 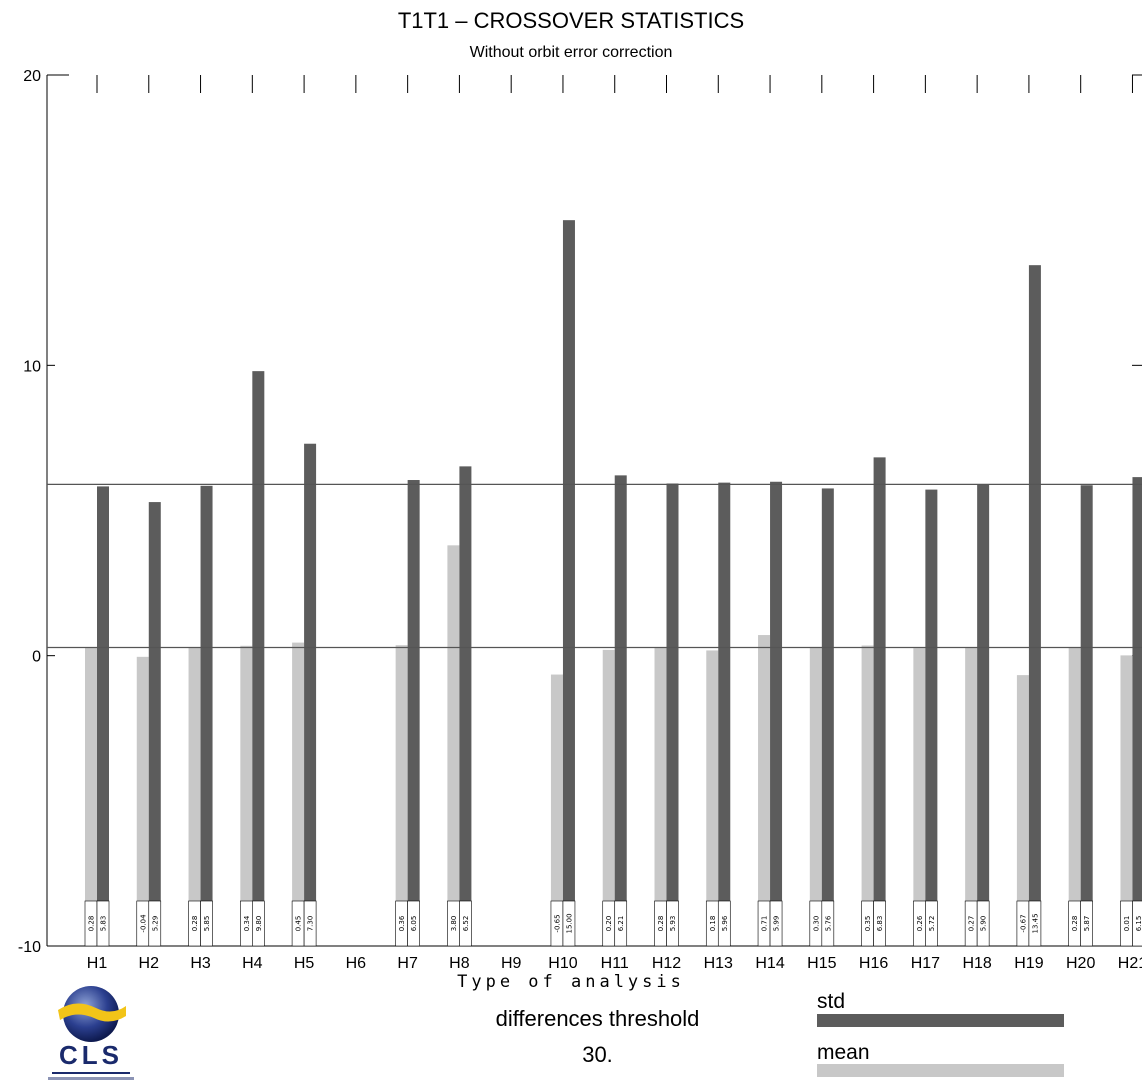 I want to click on threshold-value: 30., so click(x=597, y=1054).